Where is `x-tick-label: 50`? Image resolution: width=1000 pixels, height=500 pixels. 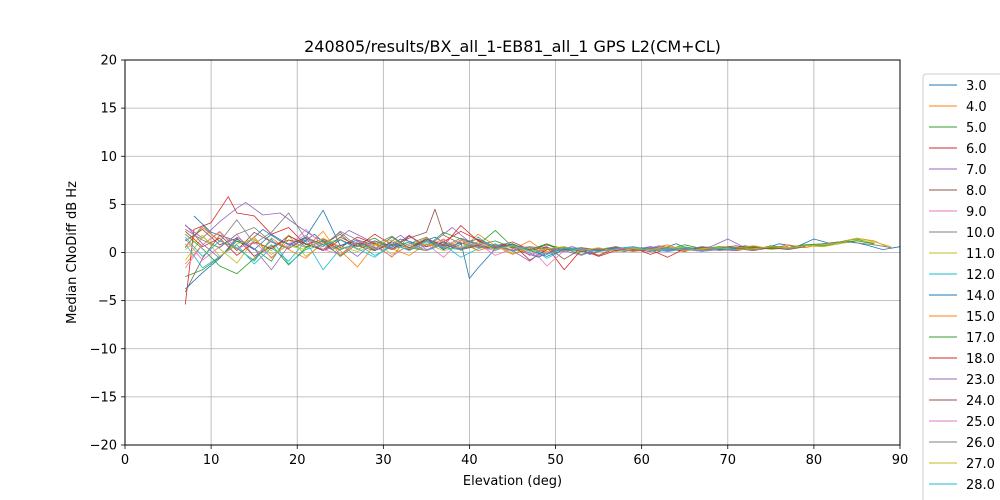
x-tick-label: 50 is located at coordinates (555, 460).